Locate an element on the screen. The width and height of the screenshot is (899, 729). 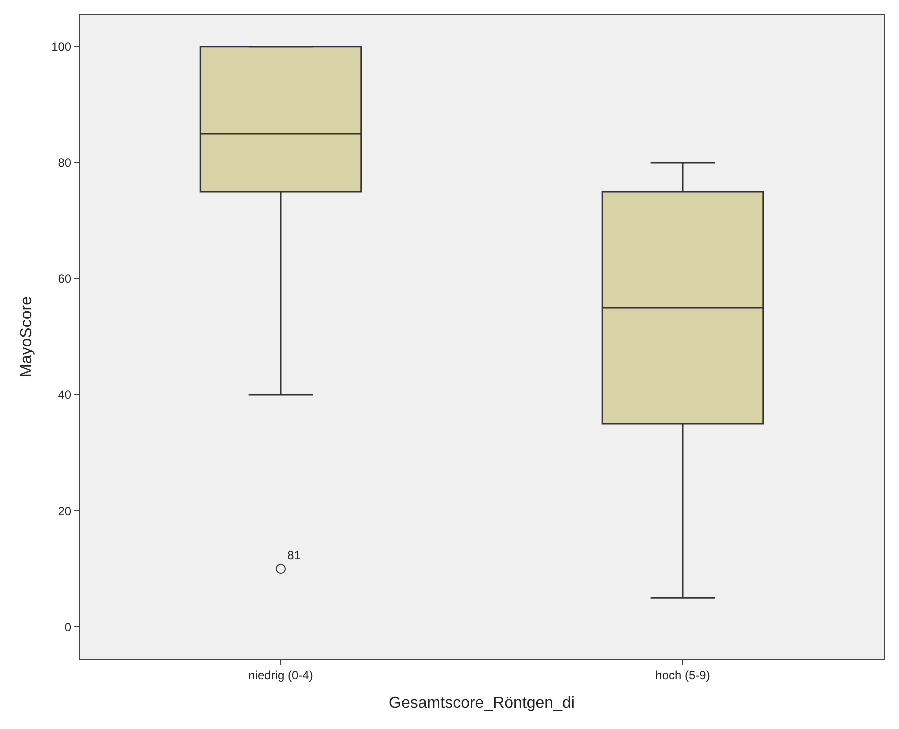
y-tick-label: 100 is located at coordinates (62, 47).